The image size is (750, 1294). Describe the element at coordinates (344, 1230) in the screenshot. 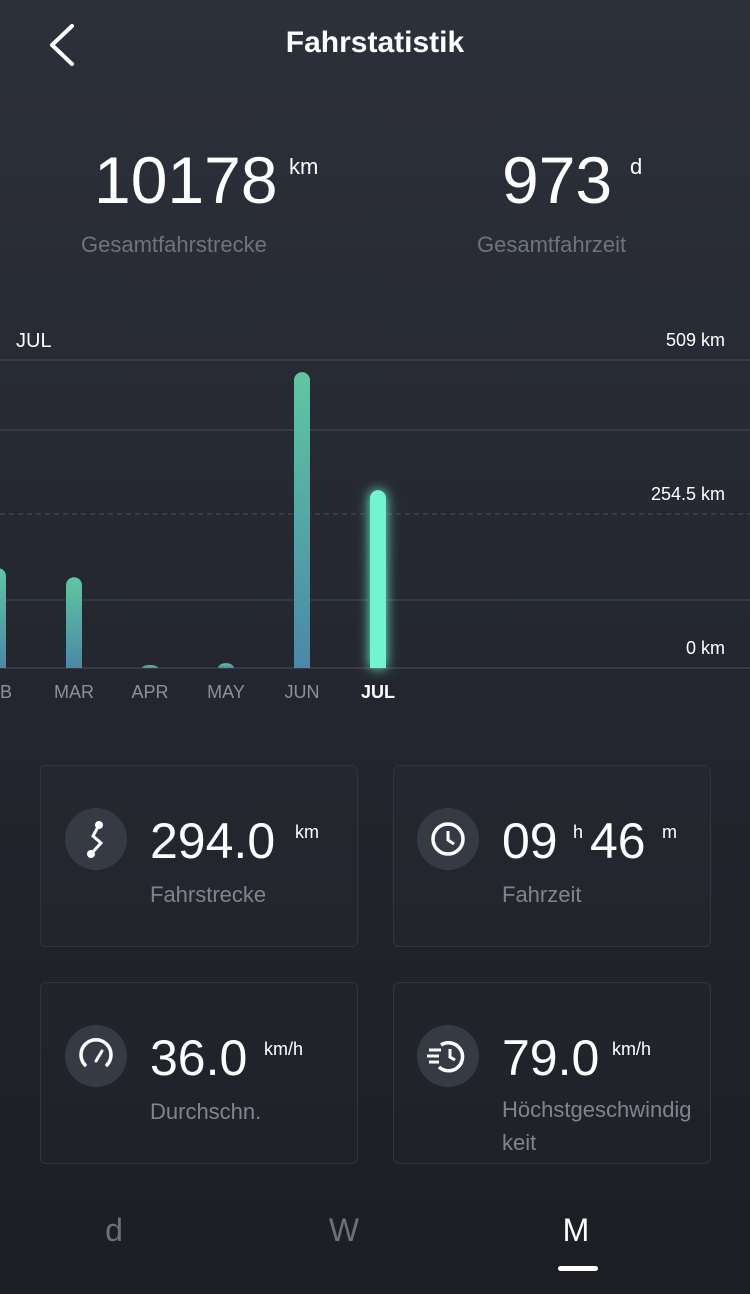

I see `tab: W` at that location.